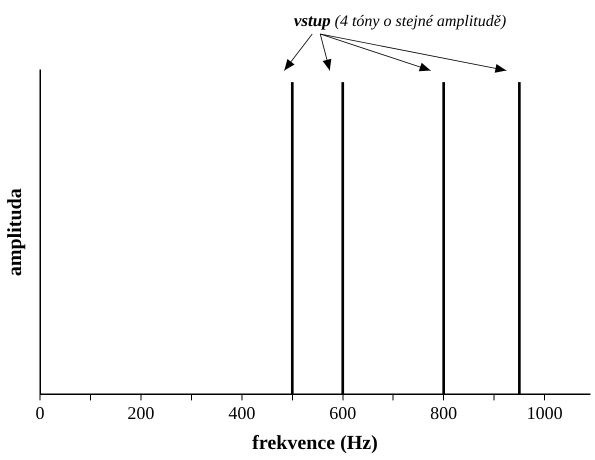 This screenshot has height=460, width=595. I want to click on x-tick-label: 1000, so click(544, 412).